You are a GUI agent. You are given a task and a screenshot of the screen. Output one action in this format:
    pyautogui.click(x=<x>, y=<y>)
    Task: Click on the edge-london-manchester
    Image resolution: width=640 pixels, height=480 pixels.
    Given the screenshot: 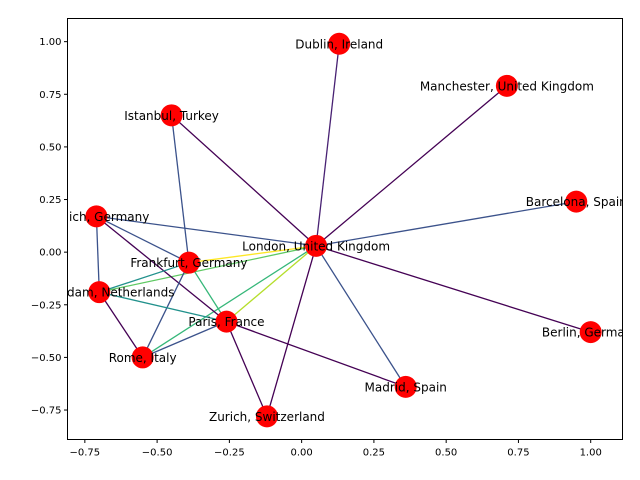 What is the action you would take?
    pyautogui.click(x=411, y=166)
    